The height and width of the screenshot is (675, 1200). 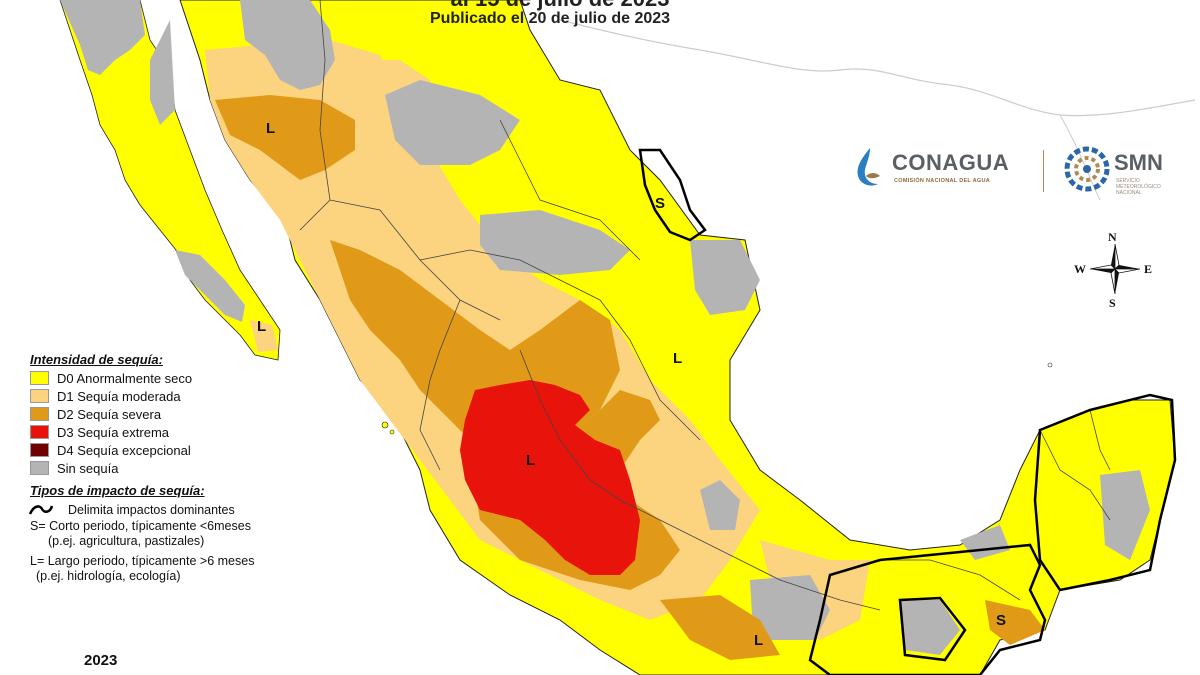 I want to click on publish-date: Publicado el 20 de julio de 2023, so click(x=550, y=18).